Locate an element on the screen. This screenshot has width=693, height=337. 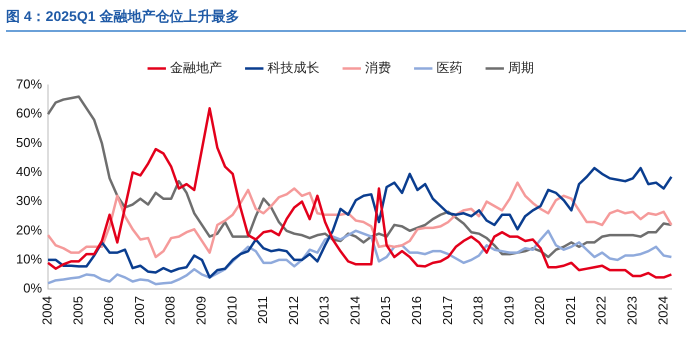
y-tick-label: 10% is located at coordinates (29, 259).